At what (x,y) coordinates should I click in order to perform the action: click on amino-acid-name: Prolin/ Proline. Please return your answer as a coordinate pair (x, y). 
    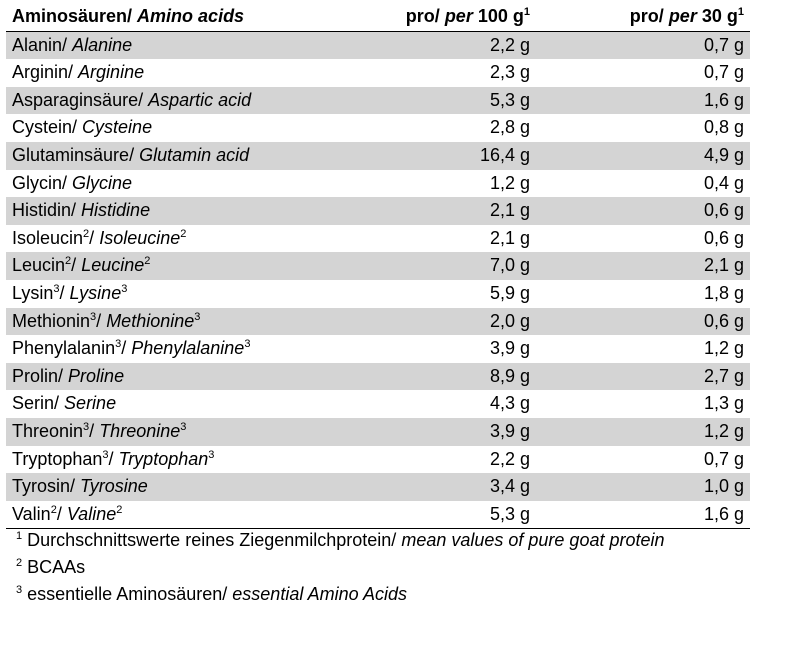
    Looking at the image, I should click on (191, 376).